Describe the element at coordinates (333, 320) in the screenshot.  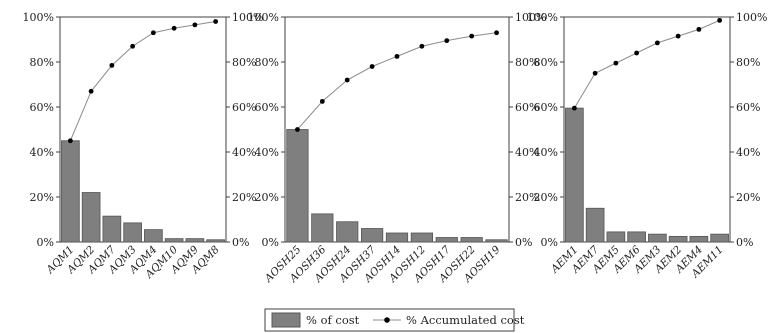
I see `legend-bar-label: % of cost` at that location.